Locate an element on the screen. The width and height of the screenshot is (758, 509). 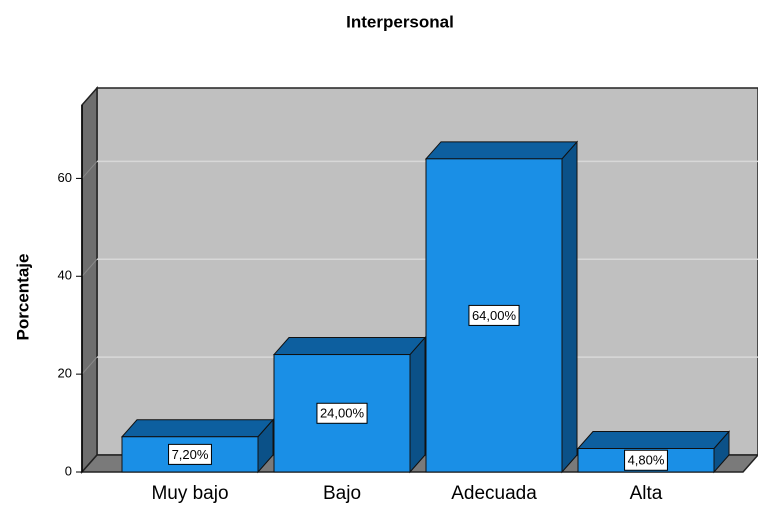
y-axis-label: Porcentaje is located at coordinates (22, 297).